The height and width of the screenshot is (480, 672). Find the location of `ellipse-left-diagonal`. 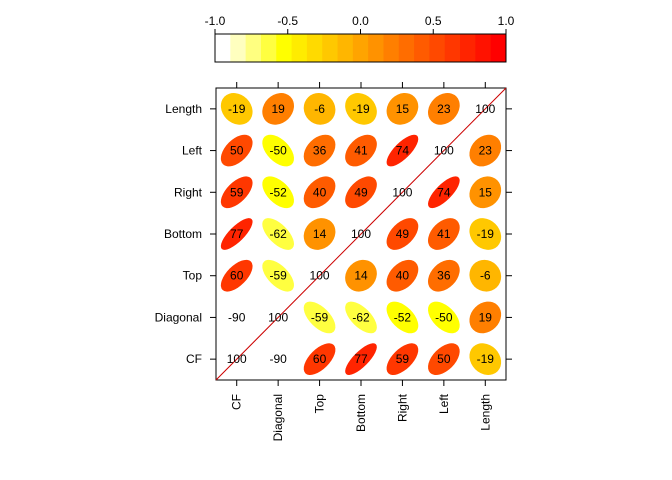

ellipse-left-diagonal is located at coordinates (444, 317).